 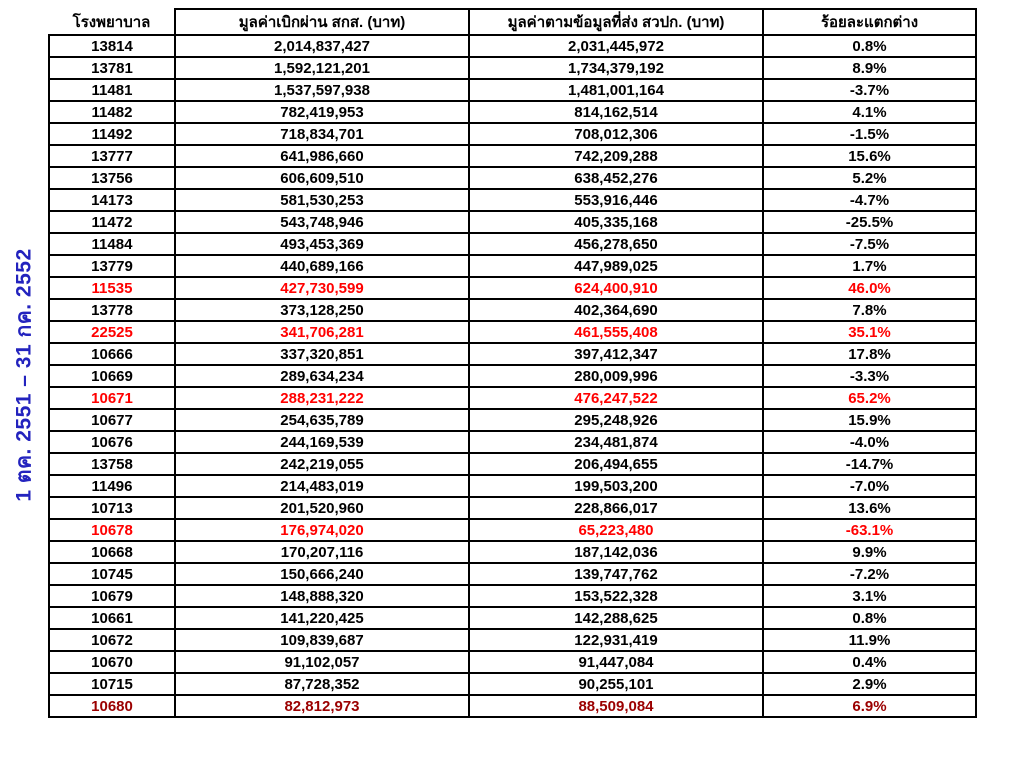 What do you see at coordinates (512, 552) in the screenshot?
I see `table-row: 10668 170,207,116 187,142,036 9.9%` at bounding box center [512, 552].